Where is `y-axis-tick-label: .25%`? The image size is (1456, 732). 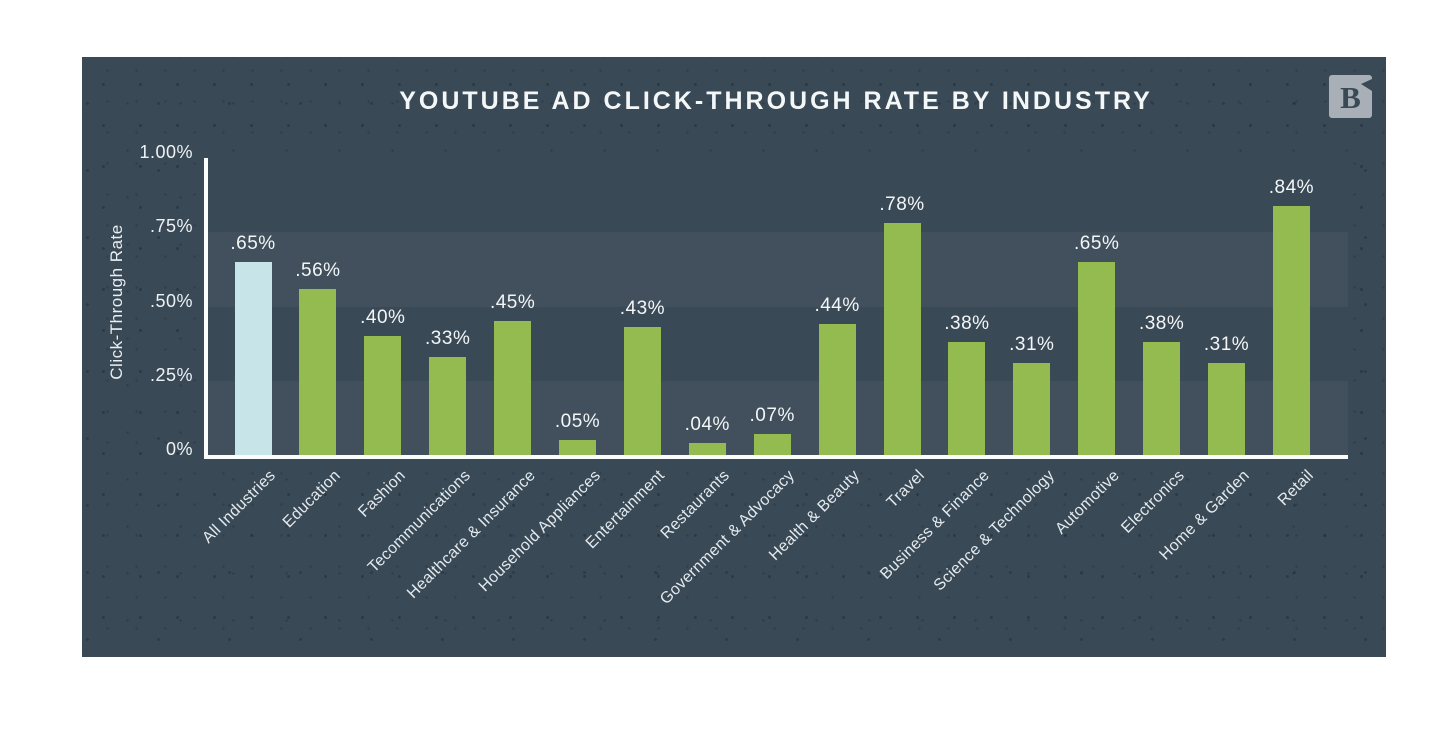
y-axis-tick-label: .25% is located at coordinates (171, 374).